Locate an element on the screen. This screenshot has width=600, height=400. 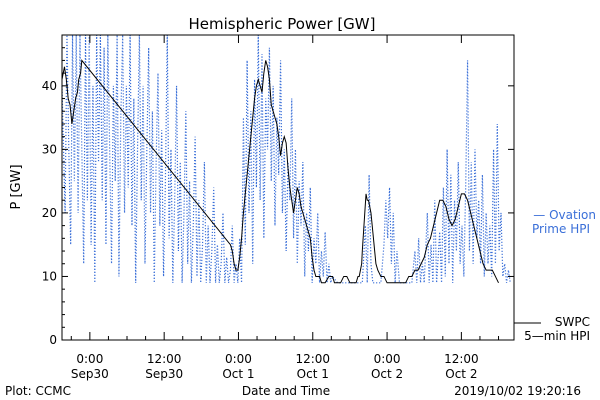
legend-ovation-line1: — Ovation is located at coordinates (564, 215).